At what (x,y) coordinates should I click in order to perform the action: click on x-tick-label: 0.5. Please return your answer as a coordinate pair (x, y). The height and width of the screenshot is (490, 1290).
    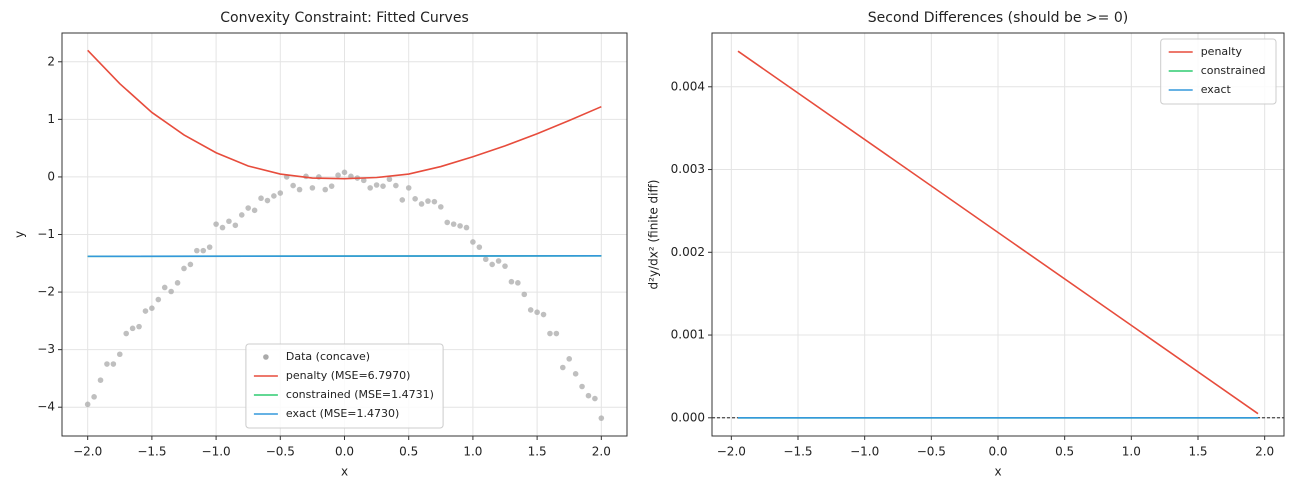
    Looking at the image, I should click on (408, 452).